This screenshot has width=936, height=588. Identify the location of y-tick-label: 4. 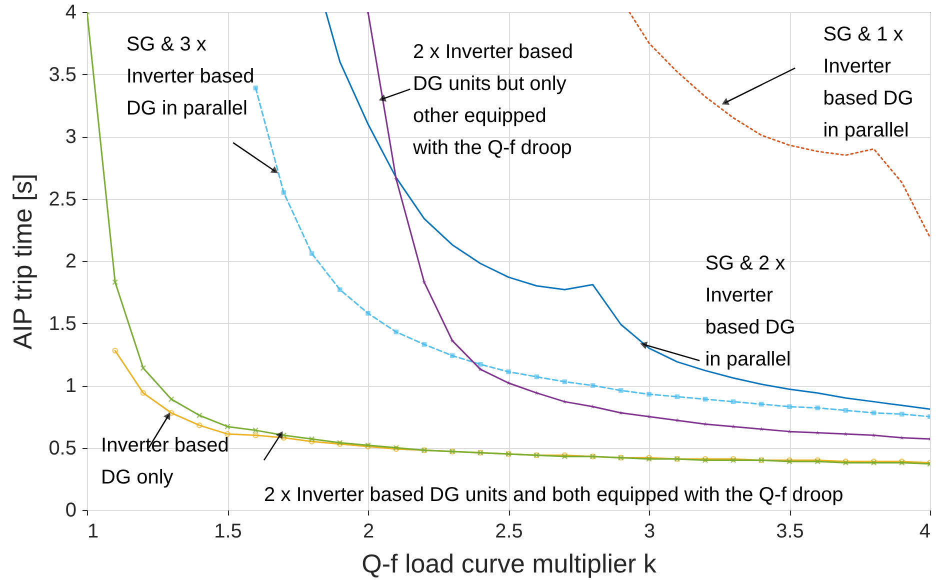
(70, 13).